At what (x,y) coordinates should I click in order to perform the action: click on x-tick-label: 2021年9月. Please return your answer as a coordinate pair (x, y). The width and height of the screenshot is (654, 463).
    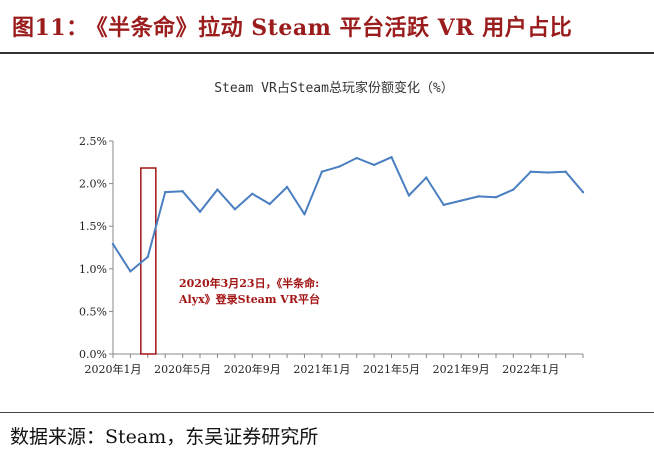
    Looking at the image, I should click on (461, 369).